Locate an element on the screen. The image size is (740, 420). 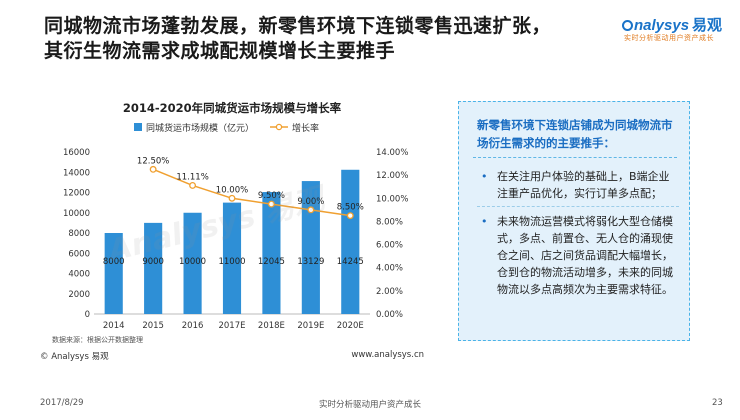
growth-value-label: 9.00% is located at coordinates (310, 202).